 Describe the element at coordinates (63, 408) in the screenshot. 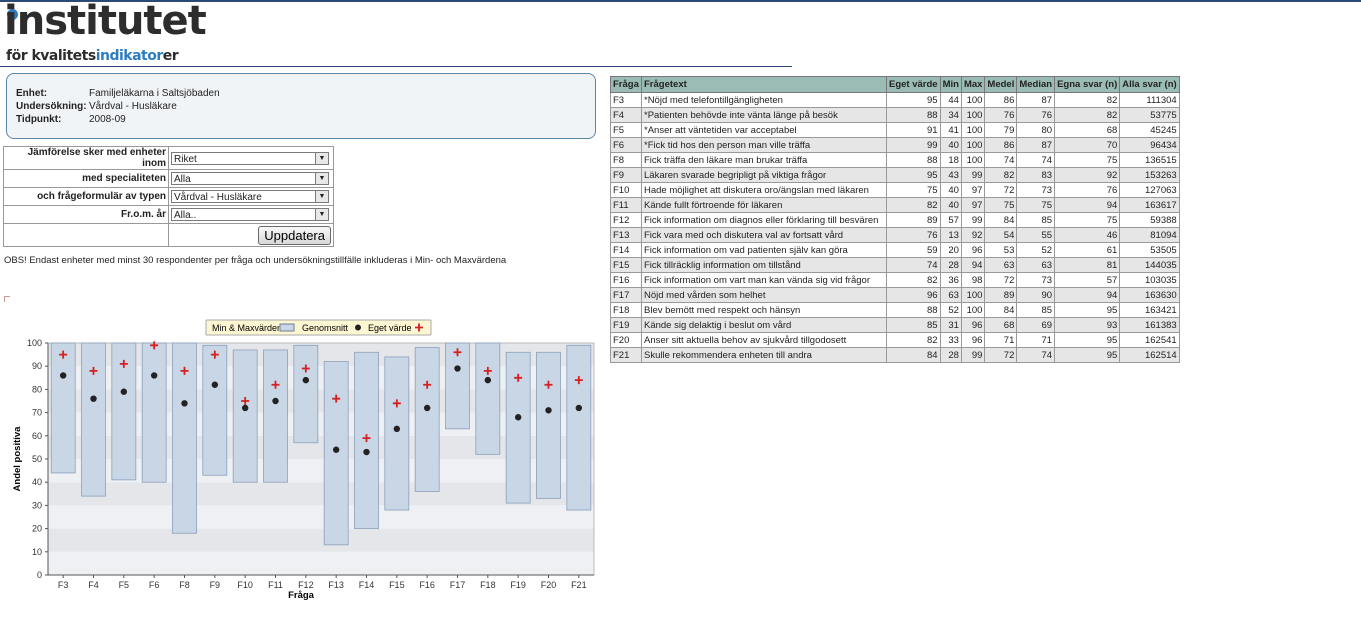

I see `range-bar-F3` at that location.